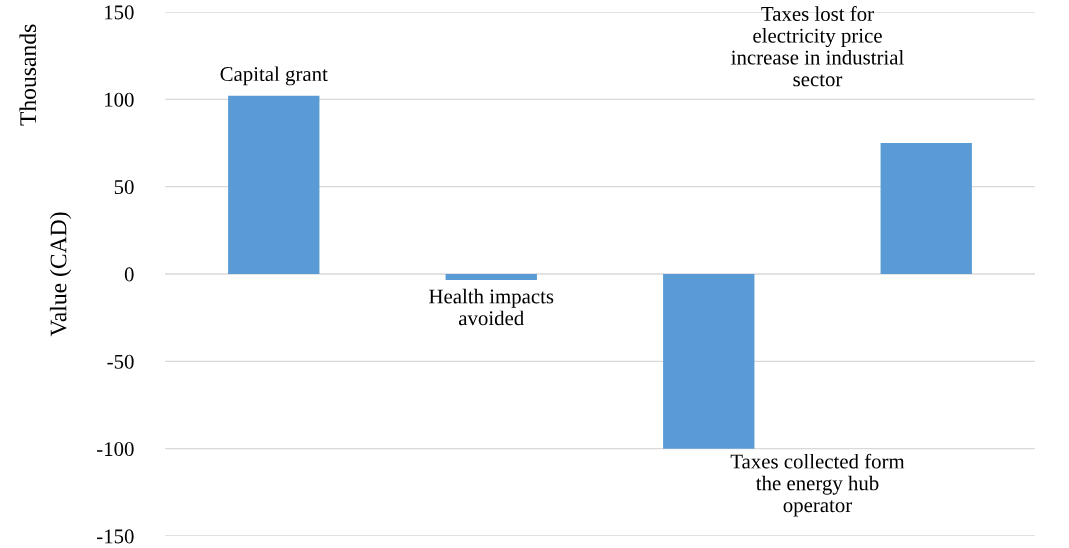 The height and width of the screenshot is (548, 1069). I want to click on annotation: Capital grant, so click(274, 76).